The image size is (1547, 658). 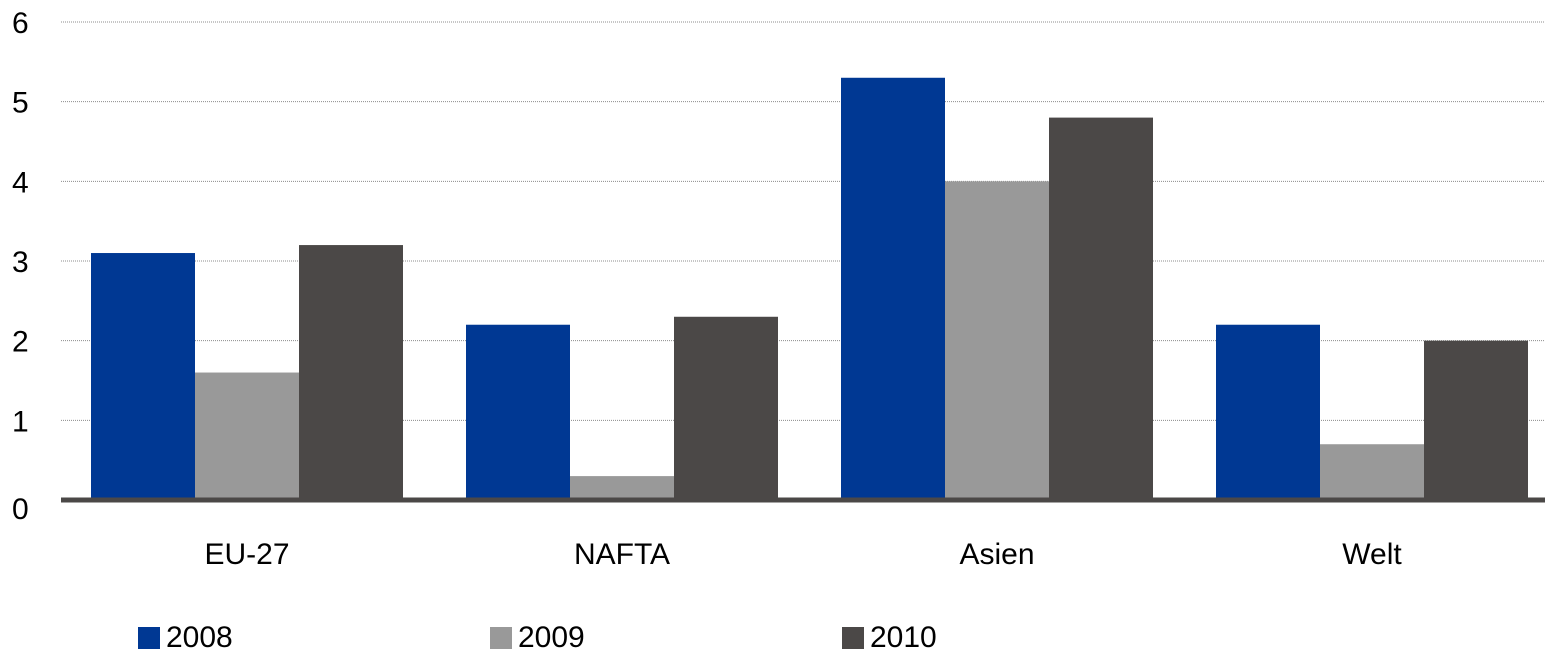 I want to click on x-tick-label: Asien, so click(x=996, y=554).